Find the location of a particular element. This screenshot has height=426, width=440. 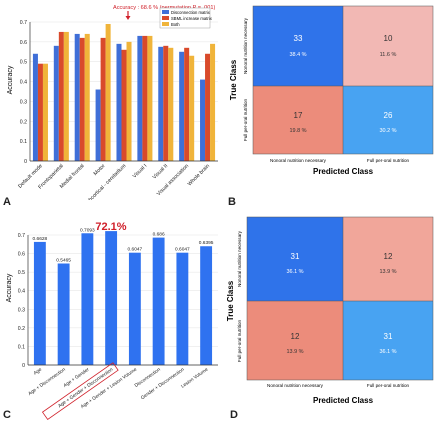

cm-b-count-0-1: 10 is located at coordinates (388, 38).